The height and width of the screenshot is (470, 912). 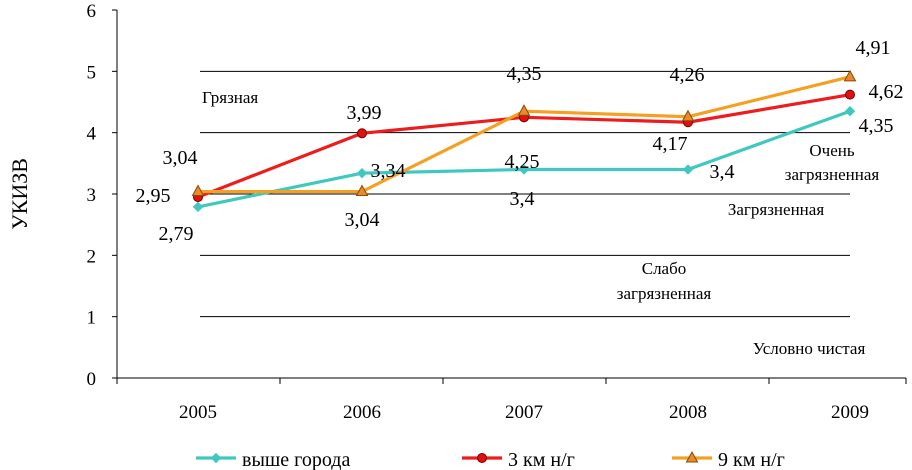 What do you see at coordinates (92, 72) in the screenshot?
I see `y-tick-label: 5` at bounding box center [92, 72].